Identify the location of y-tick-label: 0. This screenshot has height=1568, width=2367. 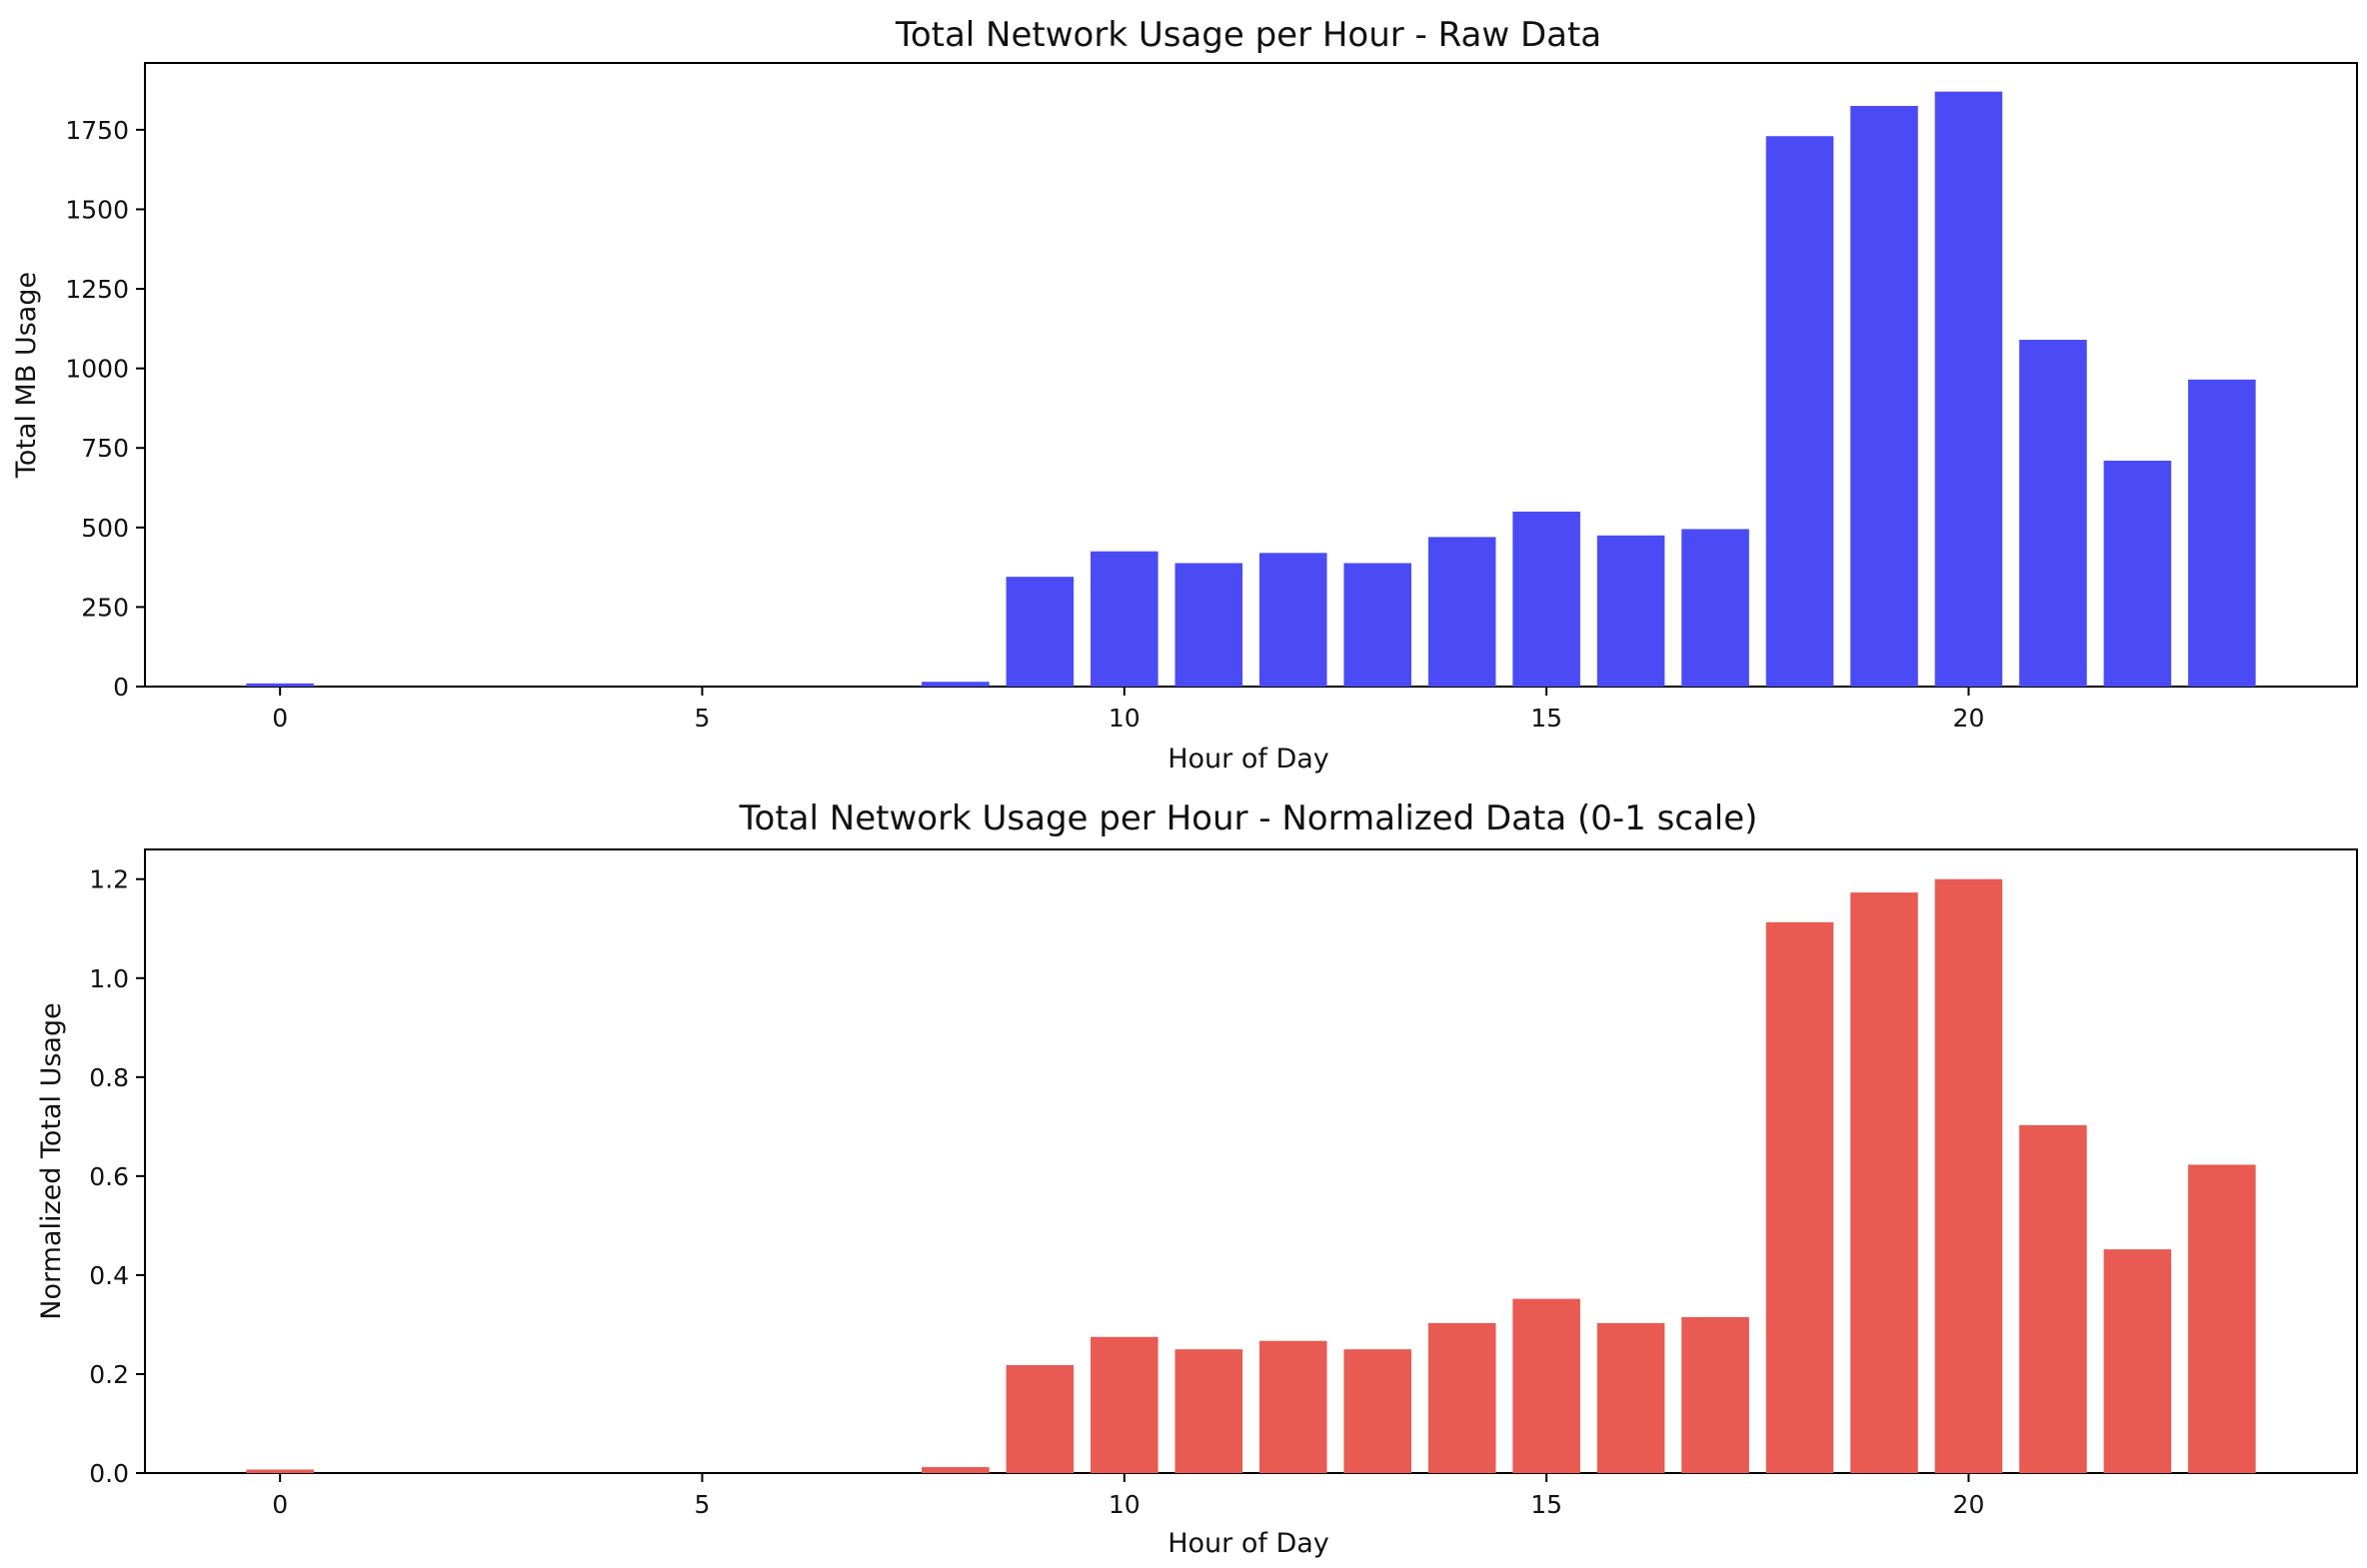
(121, 688).